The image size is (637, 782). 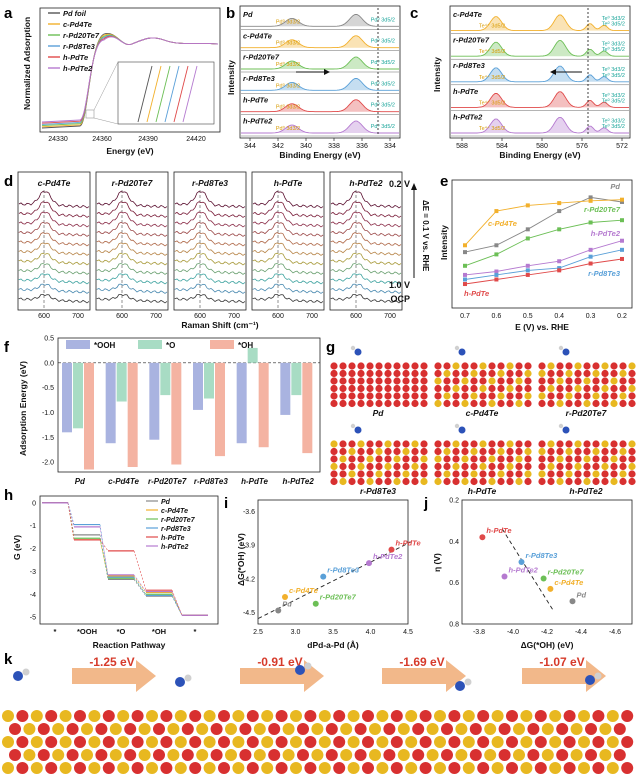 I want to click on peak-label: Te⁰ 3d5/2, so click(x=613, y=126).